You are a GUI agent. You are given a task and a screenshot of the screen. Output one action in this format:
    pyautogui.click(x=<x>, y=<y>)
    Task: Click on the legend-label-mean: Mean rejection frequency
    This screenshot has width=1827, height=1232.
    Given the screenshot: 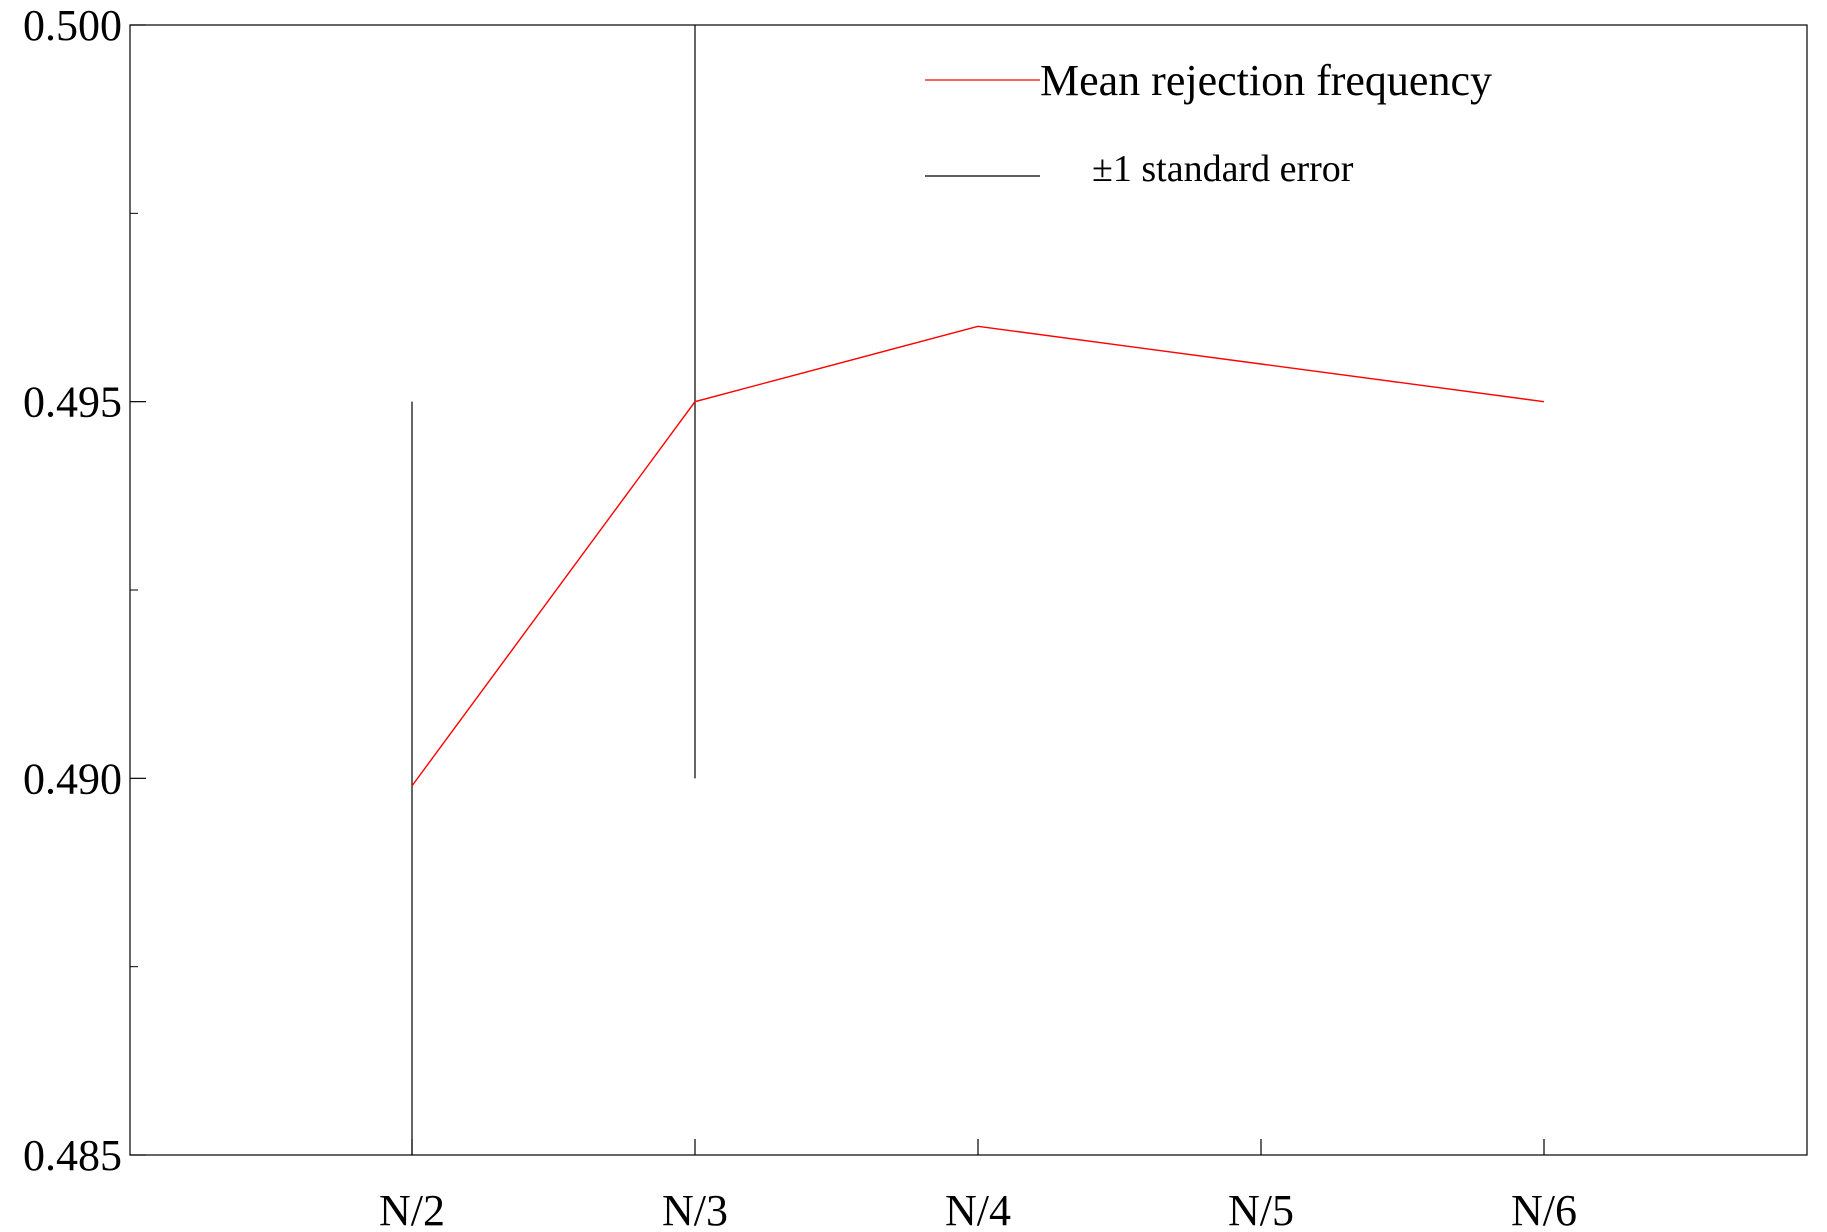 What is the action you would take?
    pyautogui.click(x=1266, y=80)
    